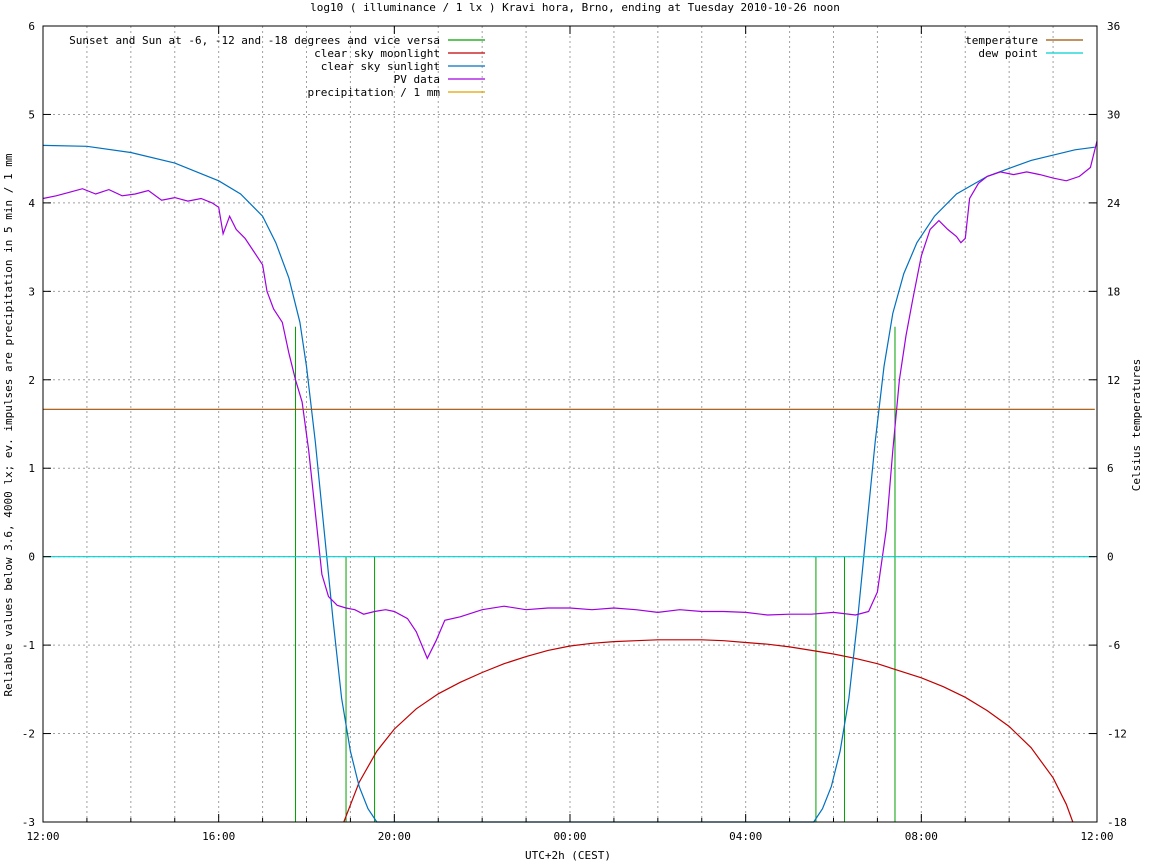 The width and height of the screenshot is (1151, 863). Describe the element at coordinates (569, 836) in the screenshot. I see `x-tick-label: 00:00` at that location.